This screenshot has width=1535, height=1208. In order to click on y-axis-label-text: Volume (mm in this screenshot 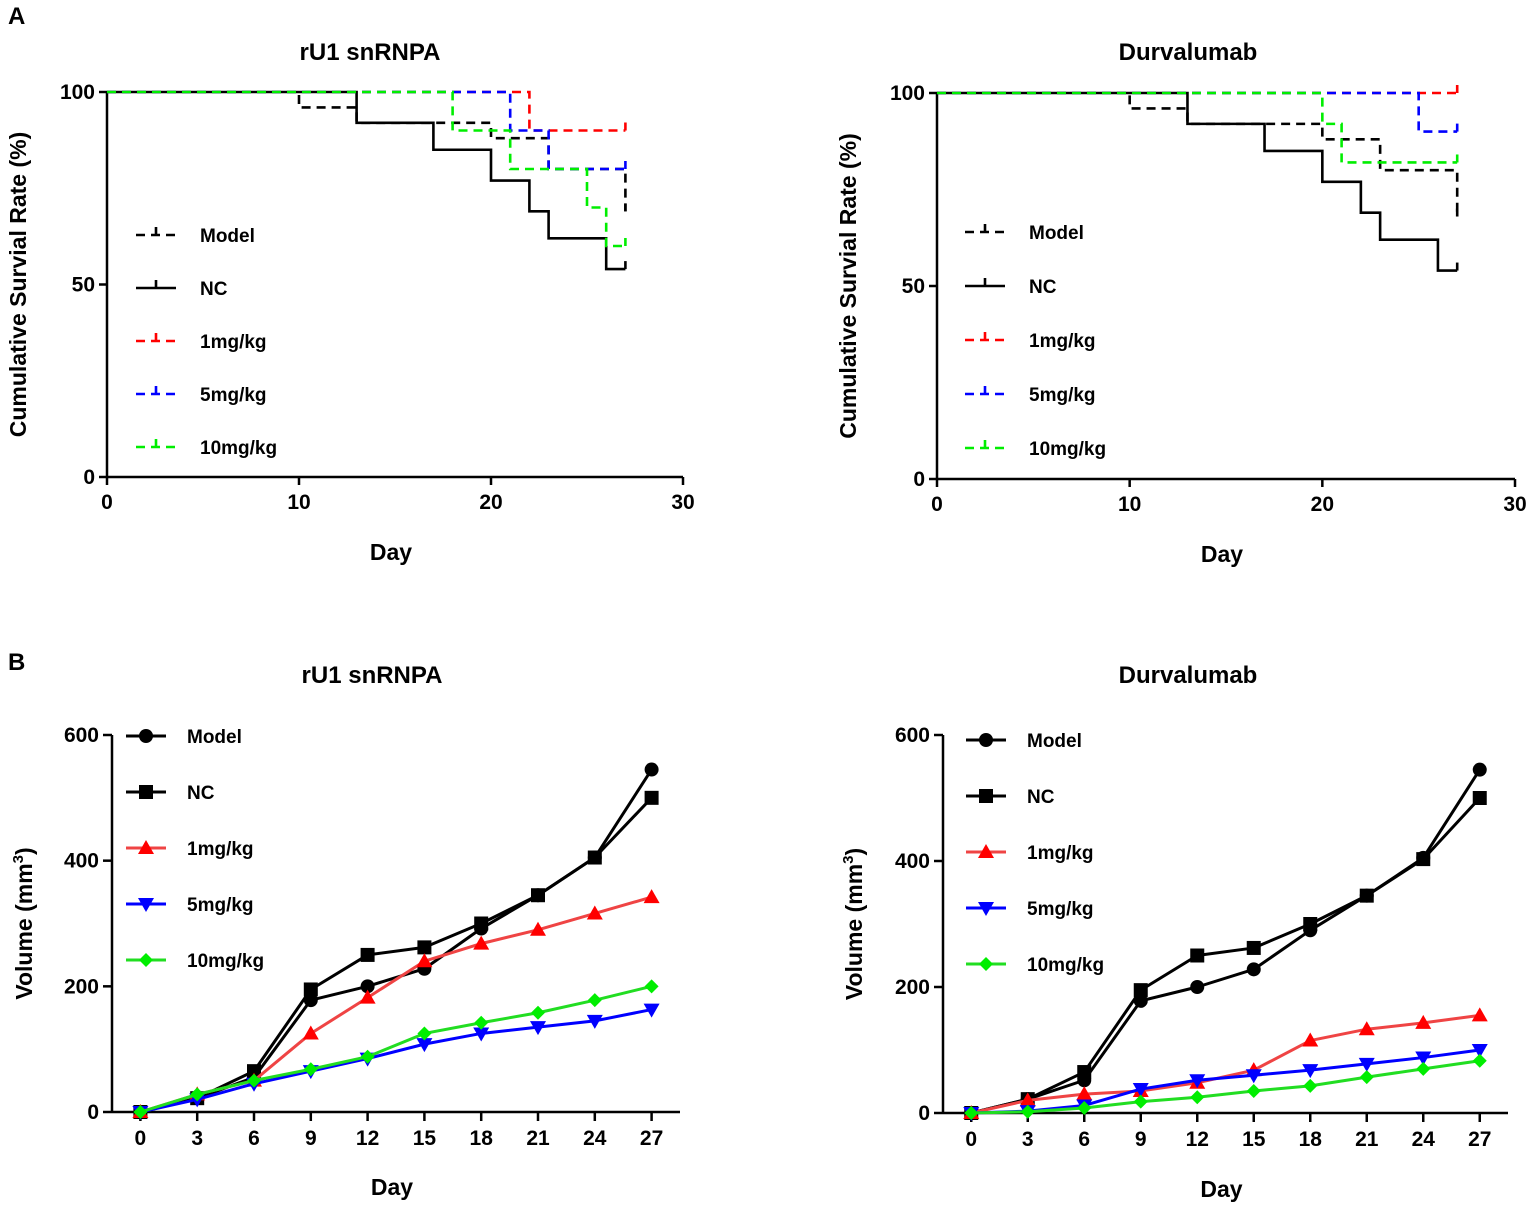, I will do `click(854, 932)`.